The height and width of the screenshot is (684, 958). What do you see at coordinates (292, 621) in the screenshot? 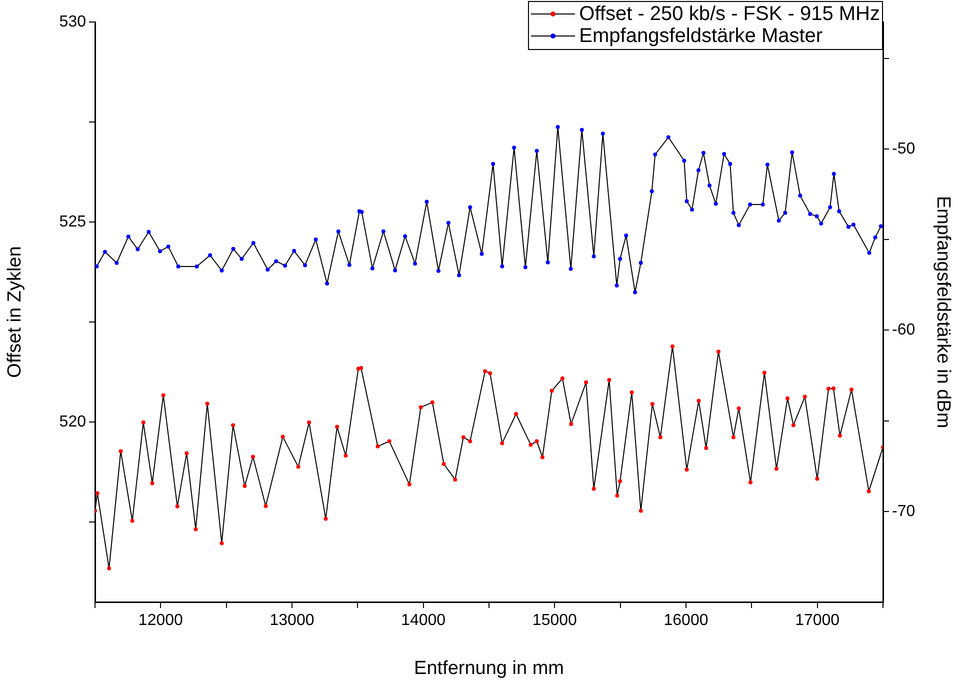
I see `x-tick-label: 13000` at bounding box center [292, 621].